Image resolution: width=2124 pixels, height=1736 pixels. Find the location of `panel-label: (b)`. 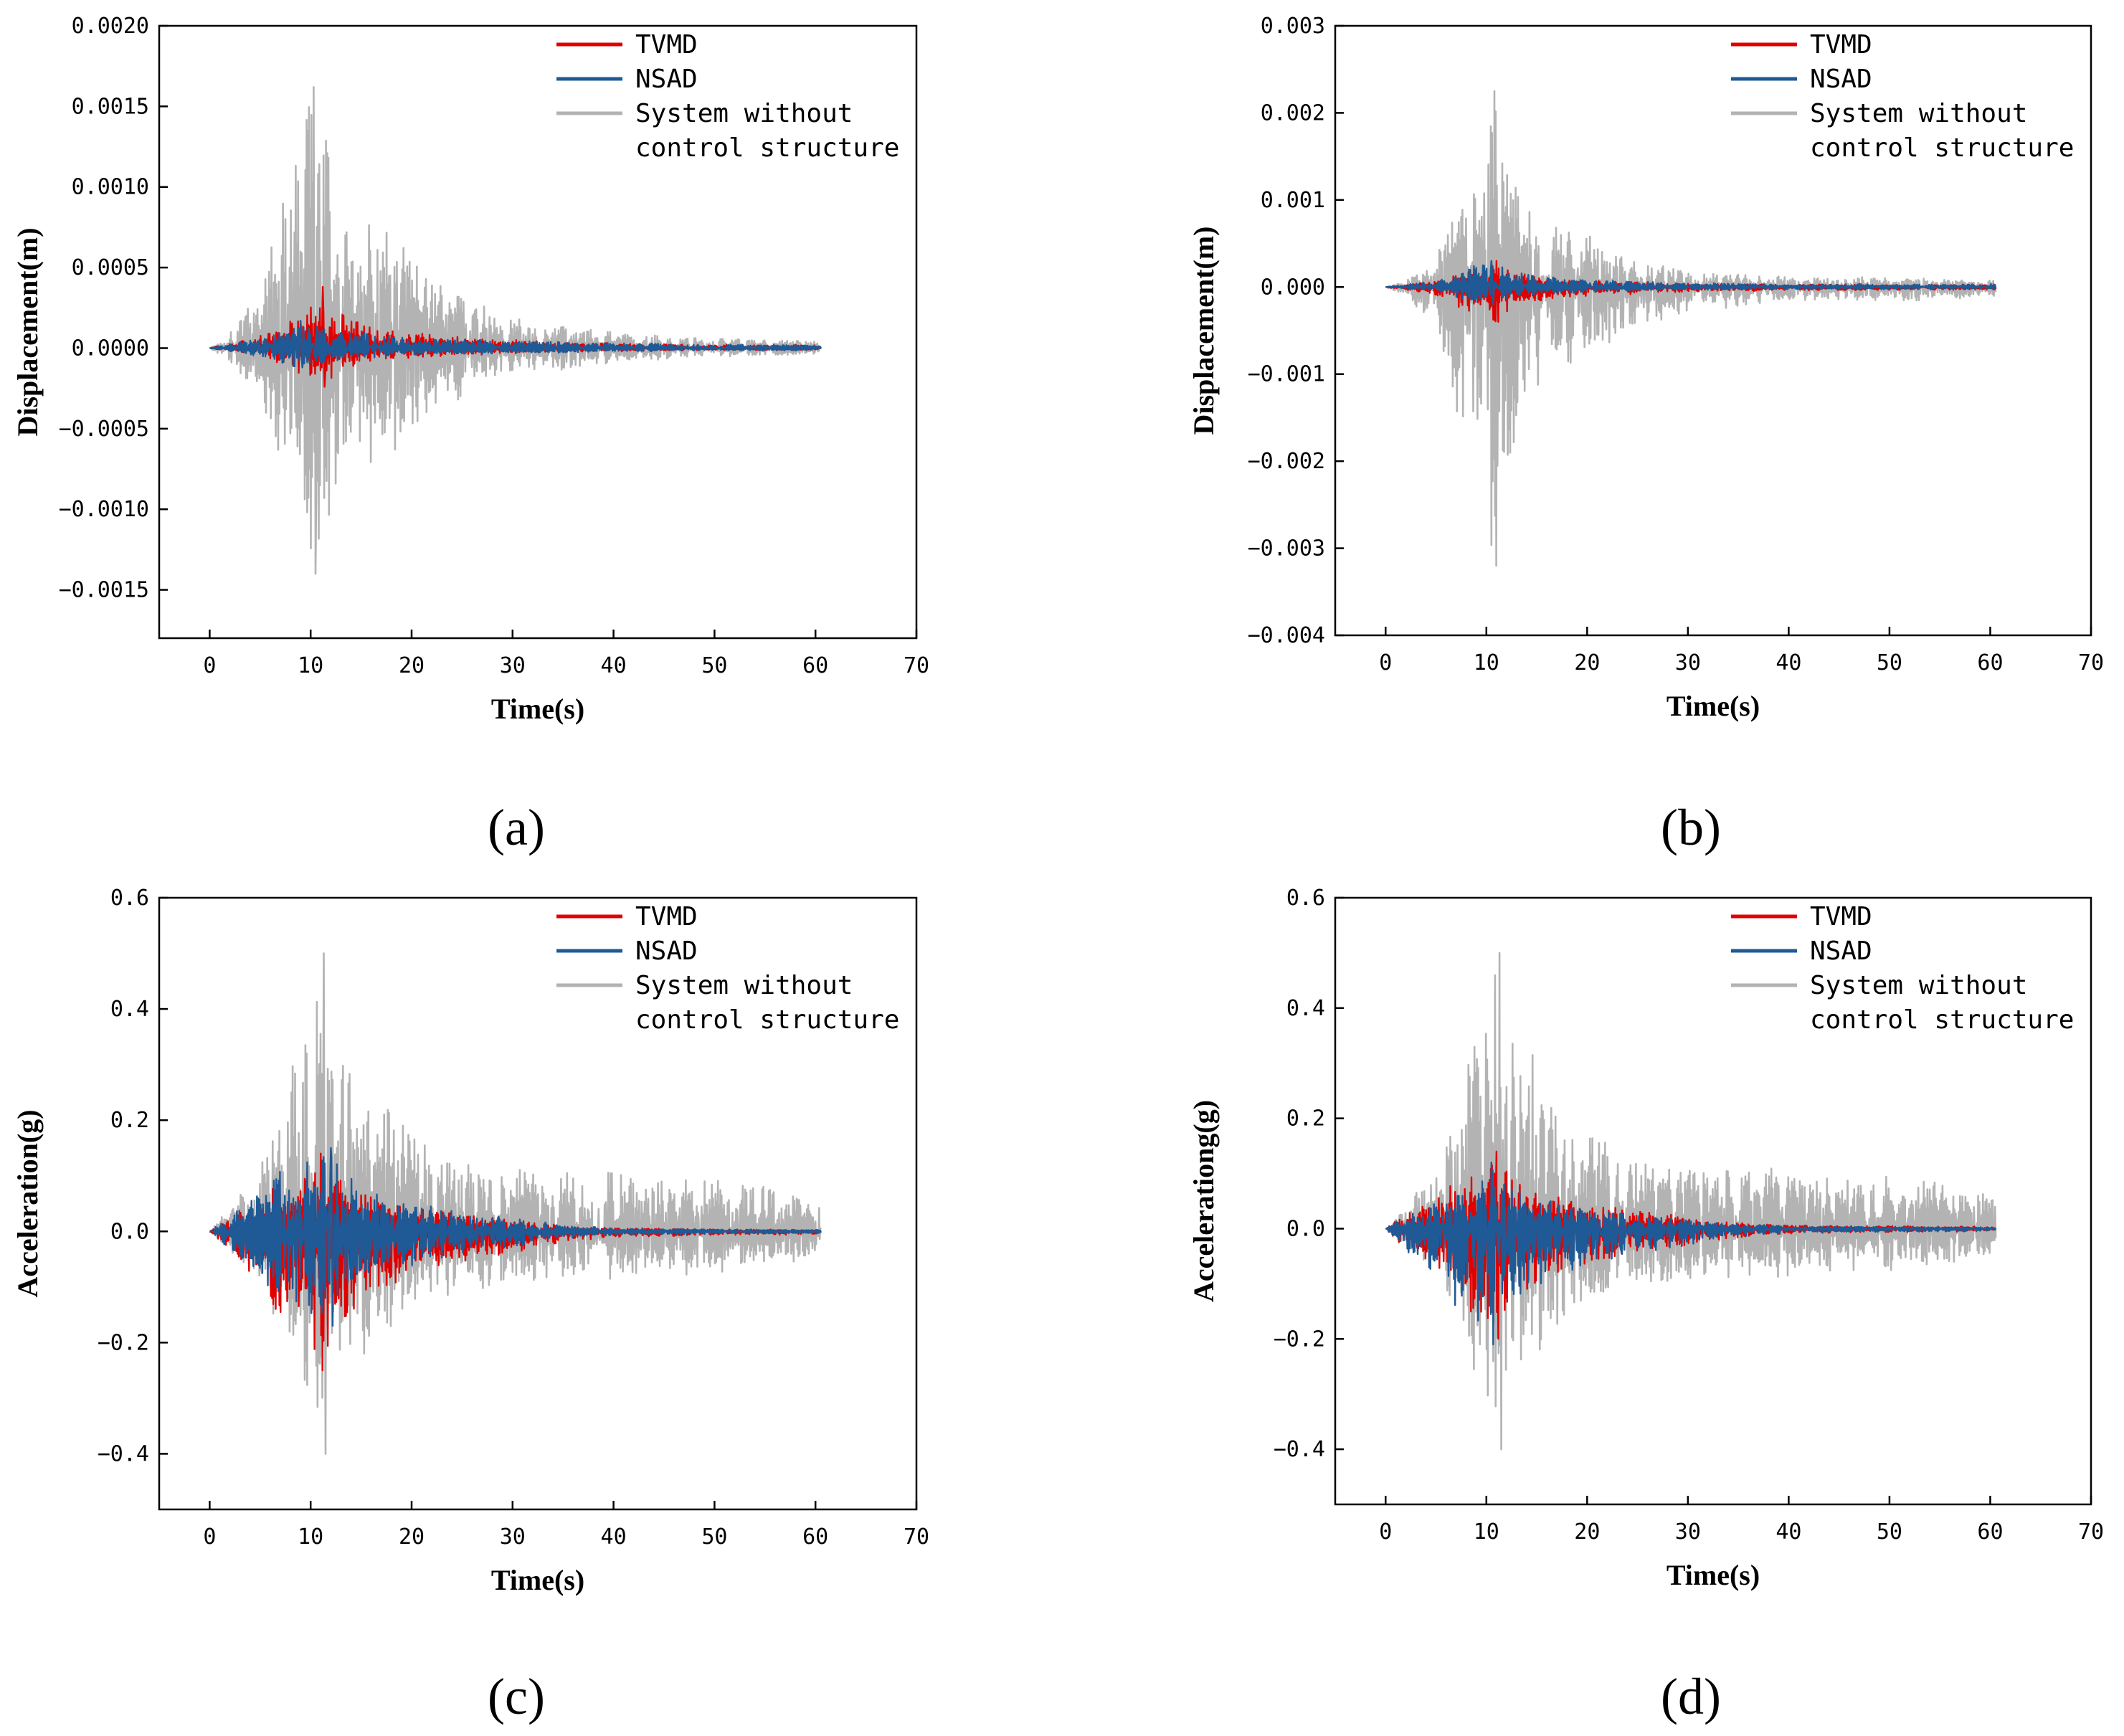

panel-label: (b) is located at coordinates (1691, 827).